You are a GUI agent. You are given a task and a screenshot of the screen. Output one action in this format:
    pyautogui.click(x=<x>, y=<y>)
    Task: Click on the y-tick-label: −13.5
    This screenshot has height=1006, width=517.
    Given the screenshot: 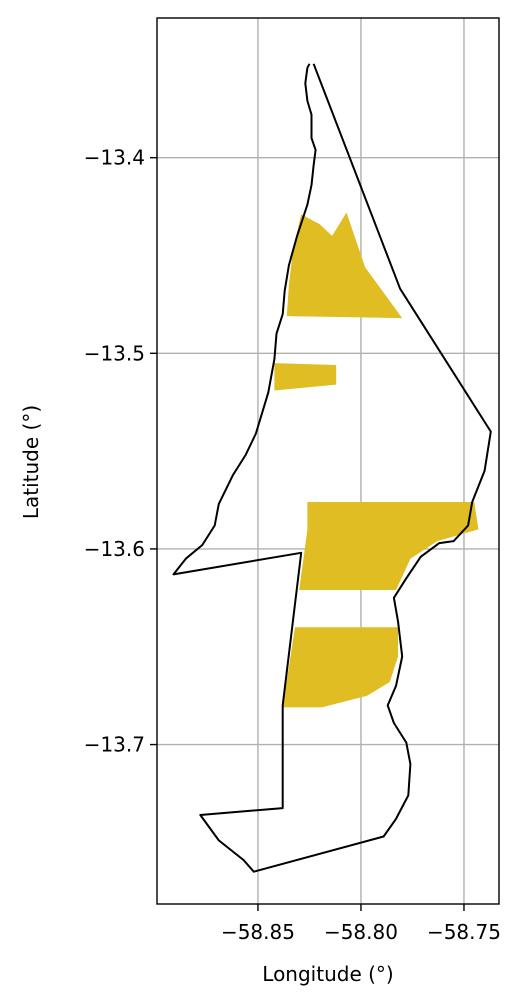 What is the action you would take?
    pyautogui.click(x=114, y=353)
    